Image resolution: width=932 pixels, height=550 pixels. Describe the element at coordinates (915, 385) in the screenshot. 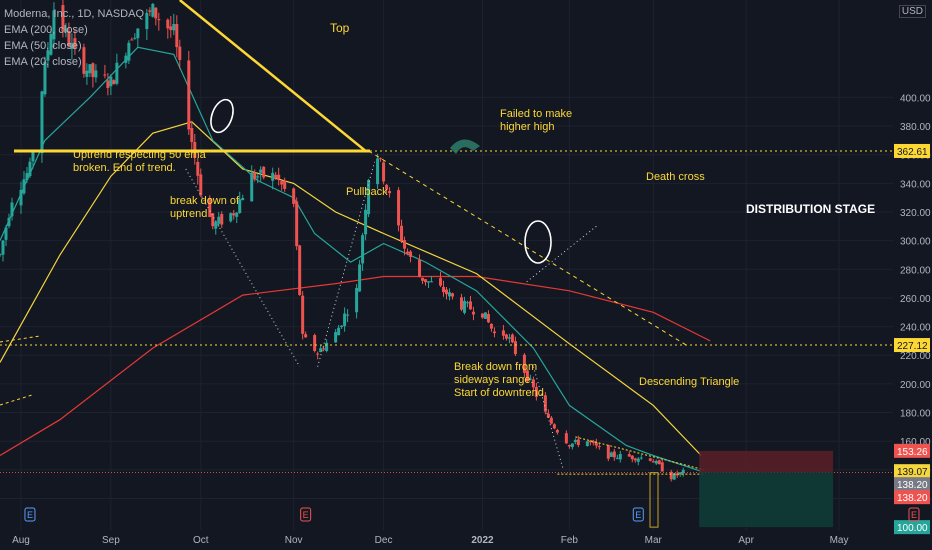

I see `price-tick-label: 200.00` at that location.